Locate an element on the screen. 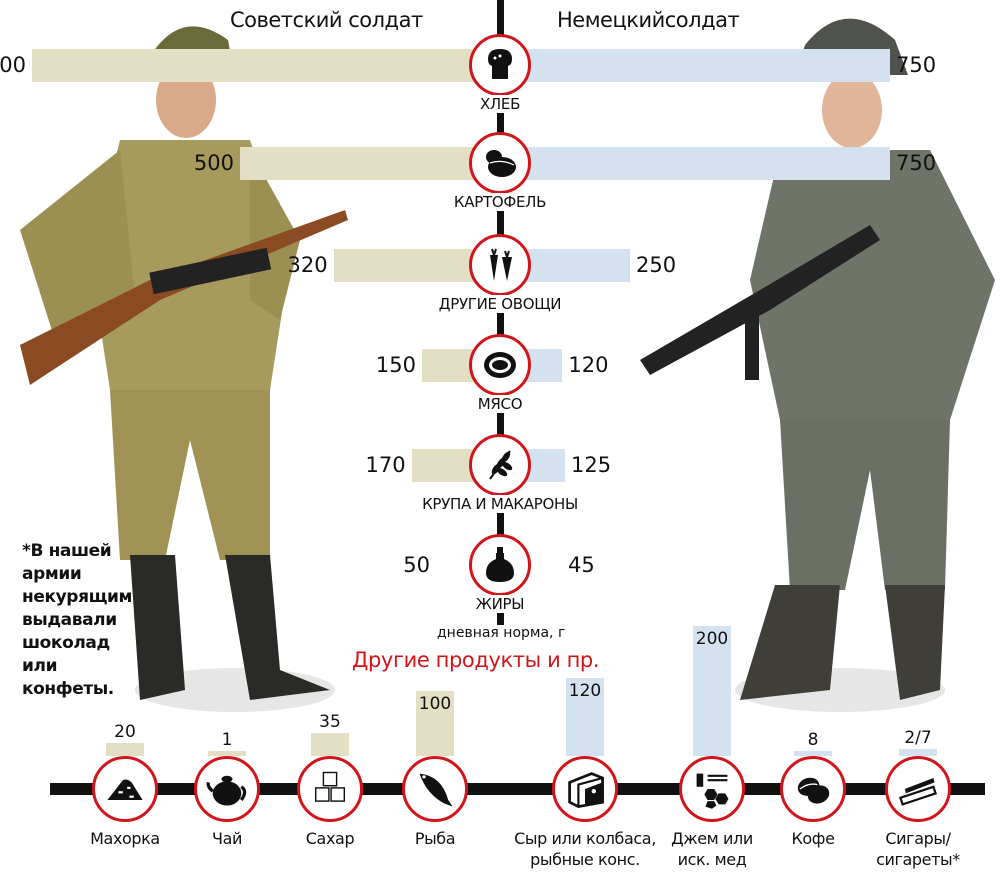  meat-icon is located at coordinates (500, 365).